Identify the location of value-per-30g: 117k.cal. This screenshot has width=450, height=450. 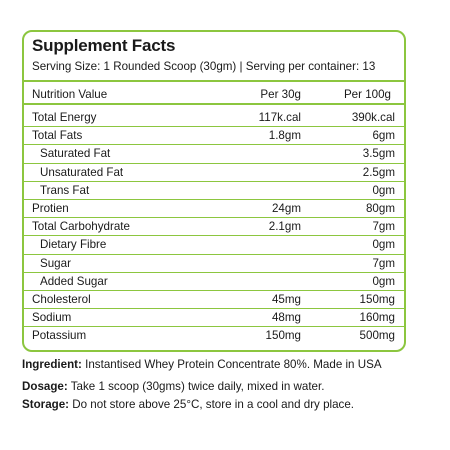
(279, 117).